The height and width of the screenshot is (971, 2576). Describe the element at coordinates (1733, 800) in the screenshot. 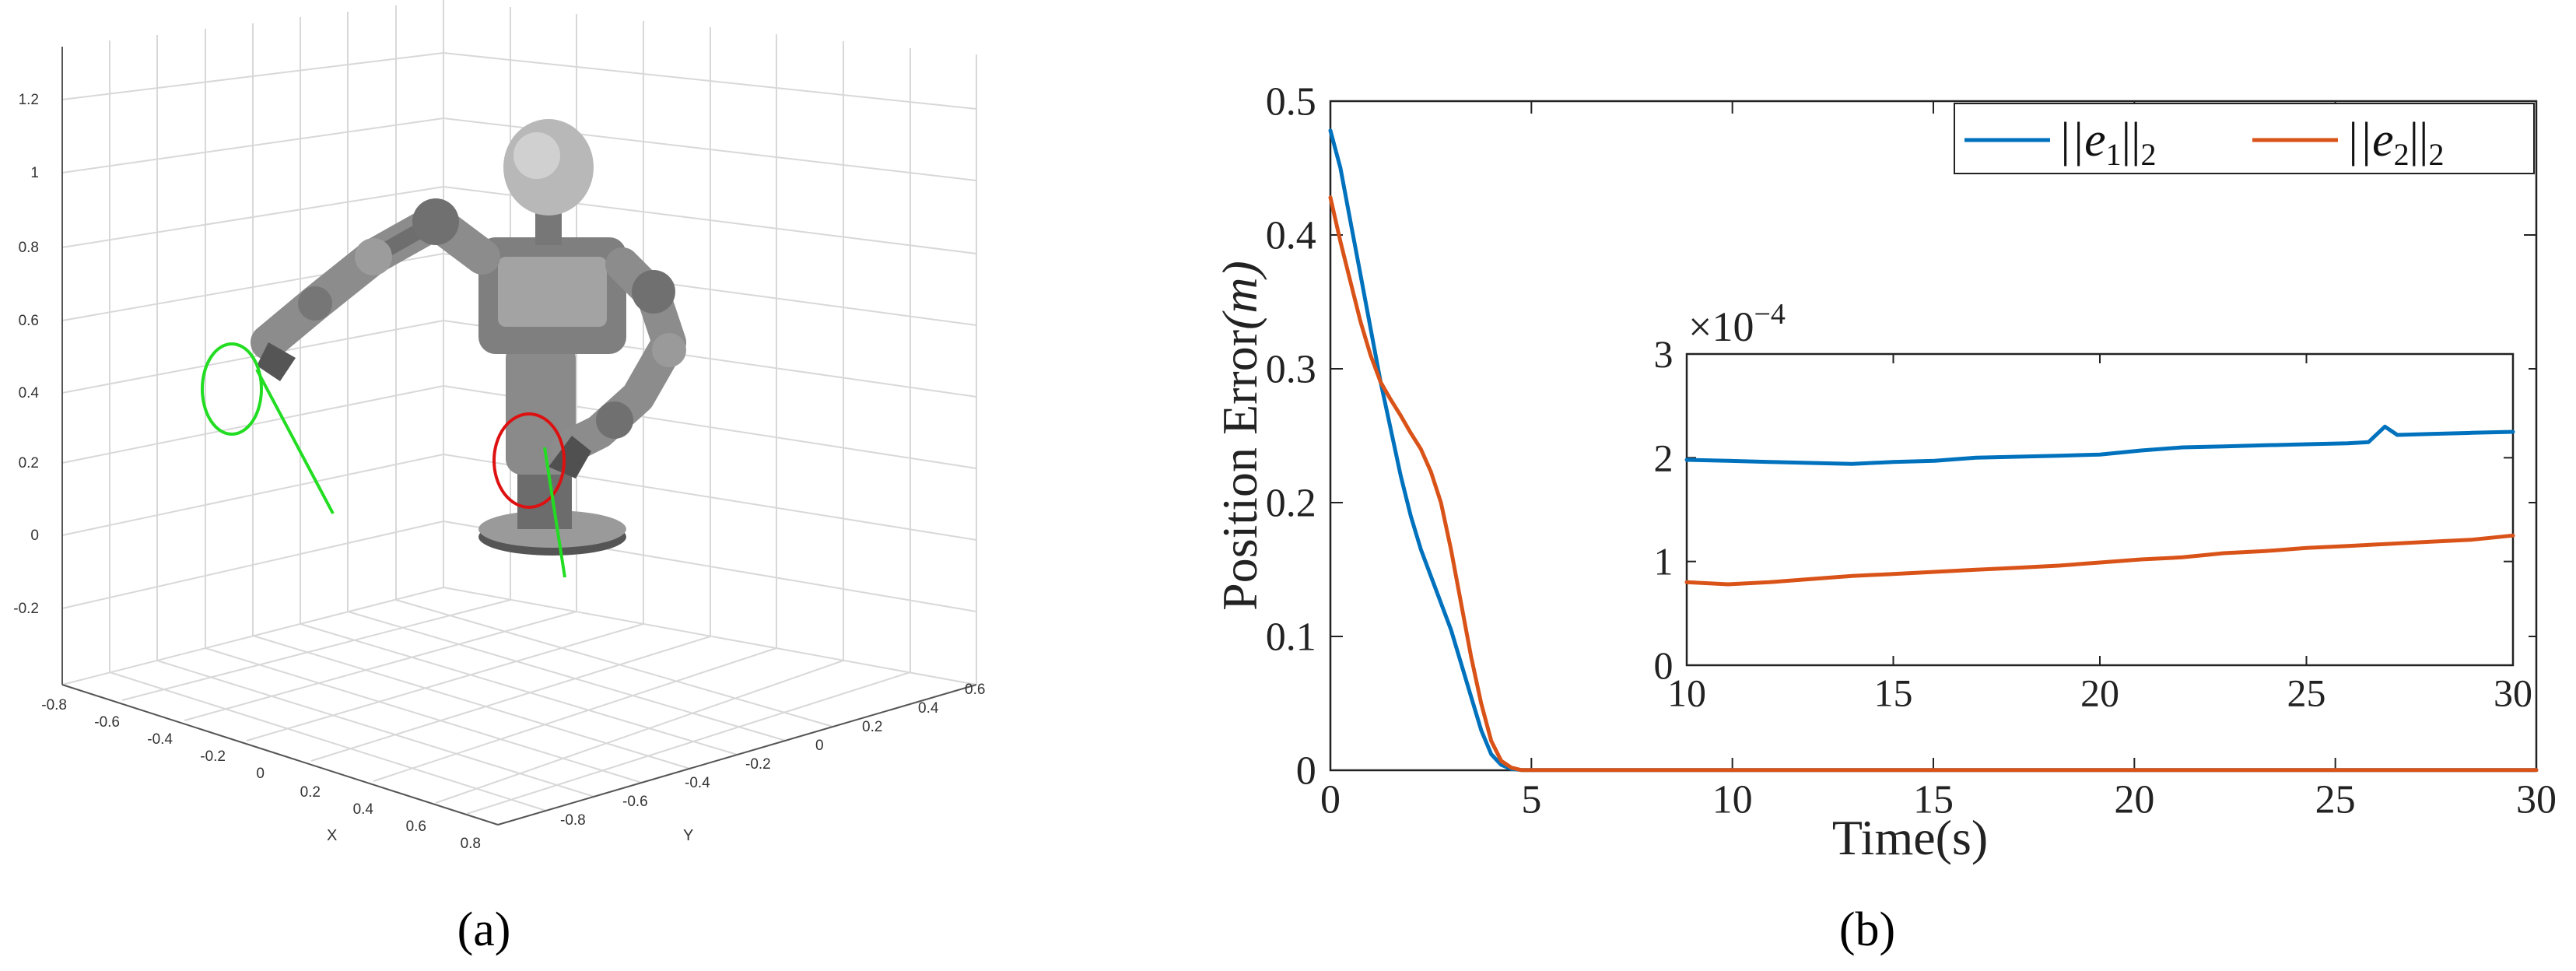

I see `main-x-tick-label: 10` at that location.